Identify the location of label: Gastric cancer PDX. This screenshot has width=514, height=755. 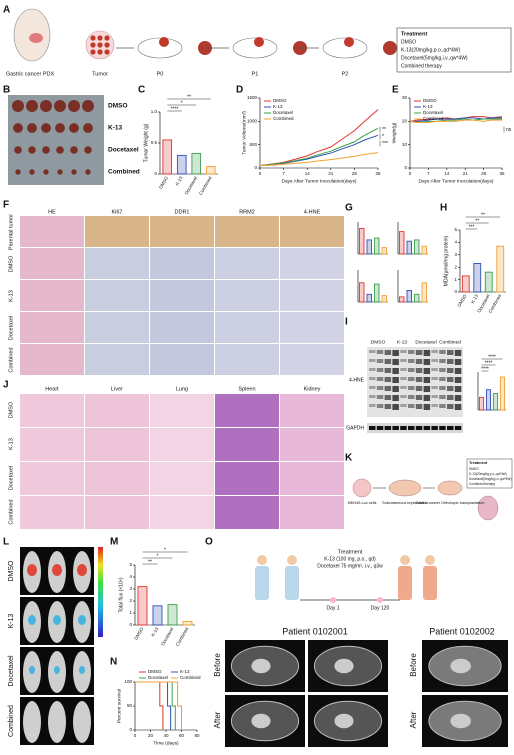
(30, 74).